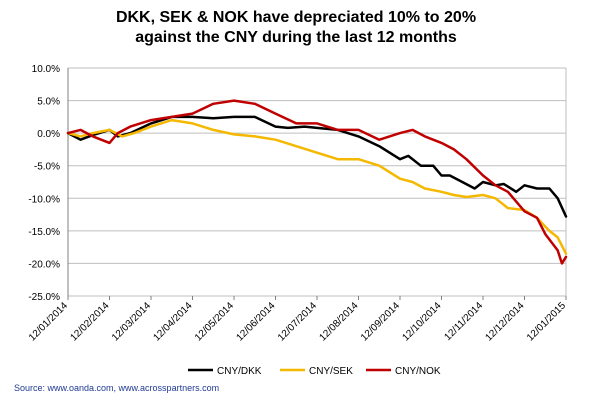 The width and height of the screenshot is (592, 406). What do you see at coordinates (46, 69) in the screenshot?
I see `y-tick-label: 10.0%` at bounding box center [46, 69].